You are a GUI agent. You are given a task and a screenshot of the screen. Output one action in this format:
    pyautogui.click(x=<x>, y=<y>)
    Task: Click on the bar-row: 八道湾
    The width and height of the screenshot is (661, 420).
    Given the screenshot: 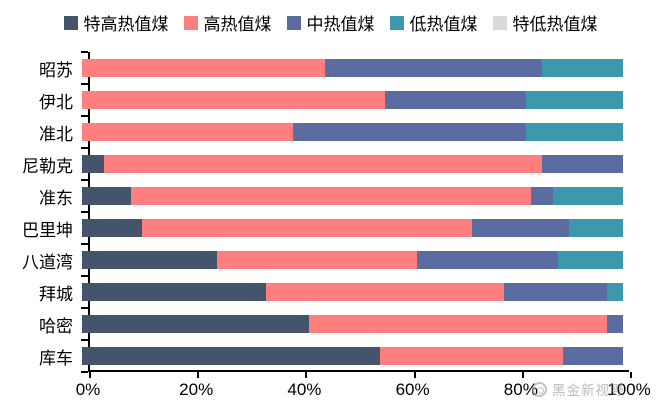 What is the action you would take?
    pyautogui.click(x=314, y=260)
    